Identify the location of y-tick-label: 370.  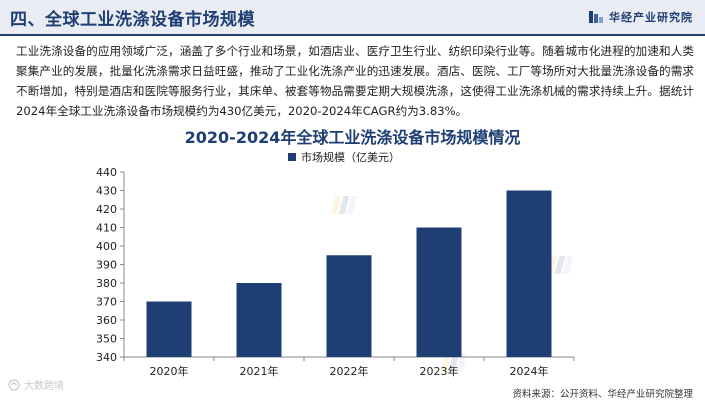
(106, 302).